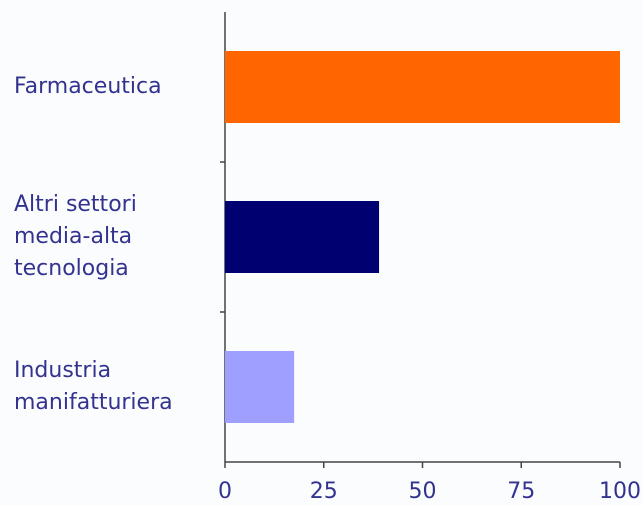 The height and width of the screenshot is (505, 643). I want to click on x-tick-label: 25, so click(324, 491).